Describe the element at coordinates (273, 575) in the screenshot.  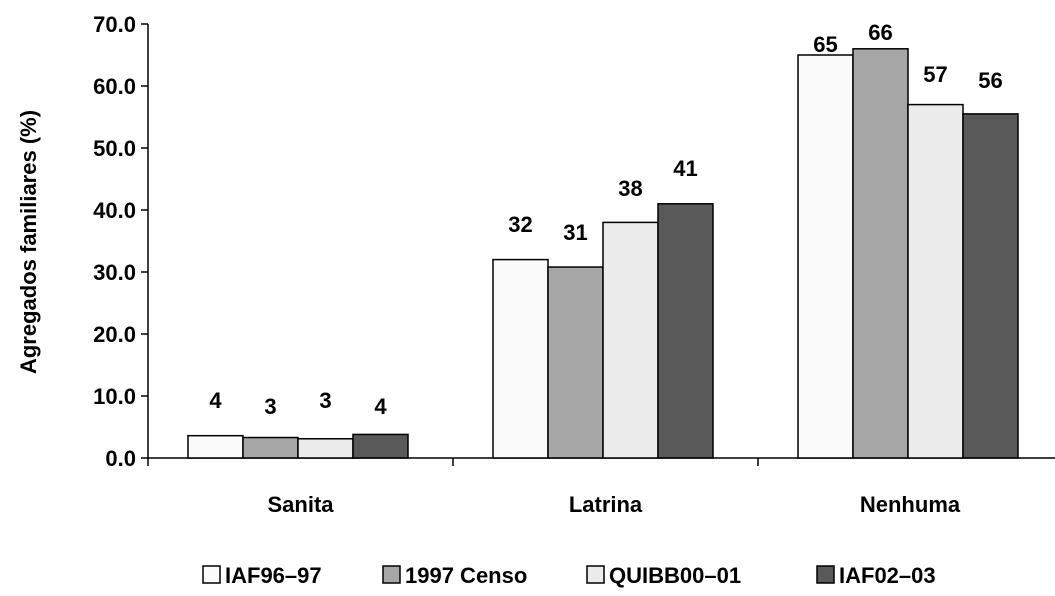
I see `legend-label: IAF96–97` at that location.